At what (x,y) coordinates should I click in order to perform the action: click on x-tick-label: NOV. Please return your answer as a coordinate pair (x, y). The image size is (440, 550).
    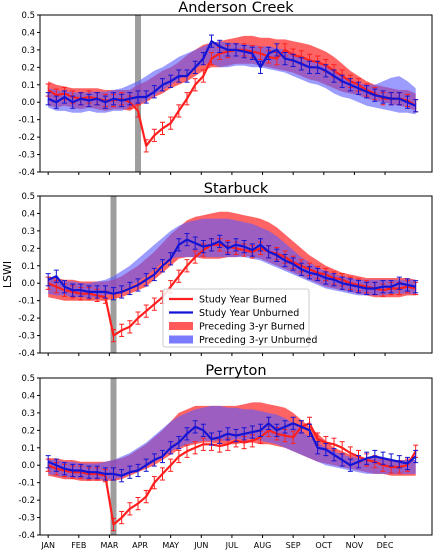
    Looking at the image, I should click on (355, 545).